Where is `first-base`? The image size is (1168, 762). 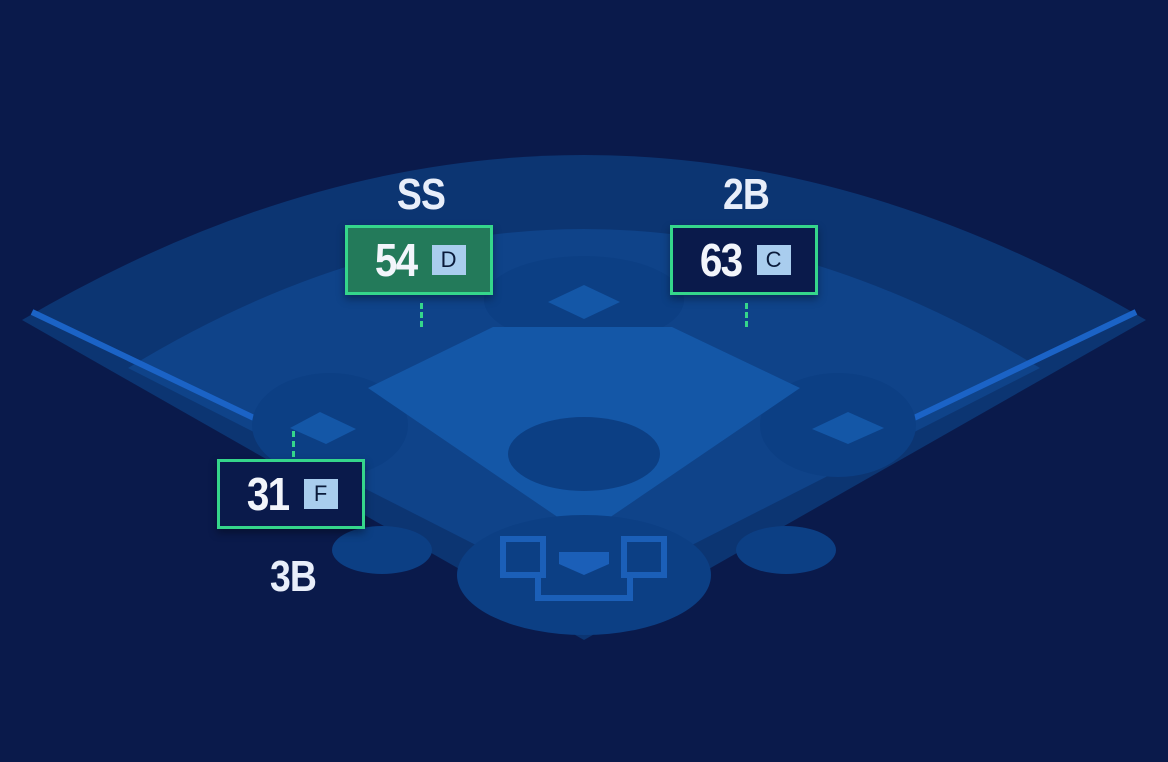 first-base is located at coordinates (848, 428).